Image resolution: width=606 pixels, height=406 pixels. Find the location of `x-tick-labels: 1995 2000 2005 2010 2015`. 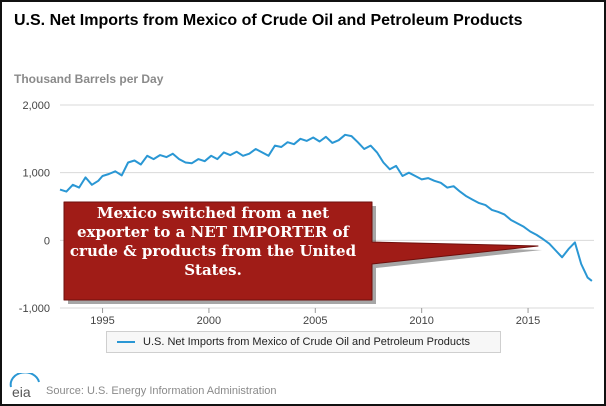

x-tick-labels: 1995 2000 2005 2010 2015 is located at coordinates (315, 317).